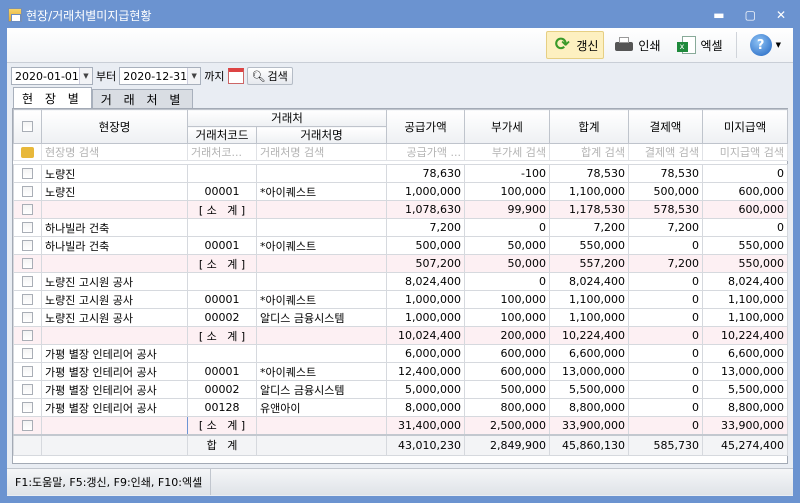  I want to click on table-row: 노량진 고시원 공사 8,024,400 0 8,024,400 0 8,024,400, so click(400, 281).